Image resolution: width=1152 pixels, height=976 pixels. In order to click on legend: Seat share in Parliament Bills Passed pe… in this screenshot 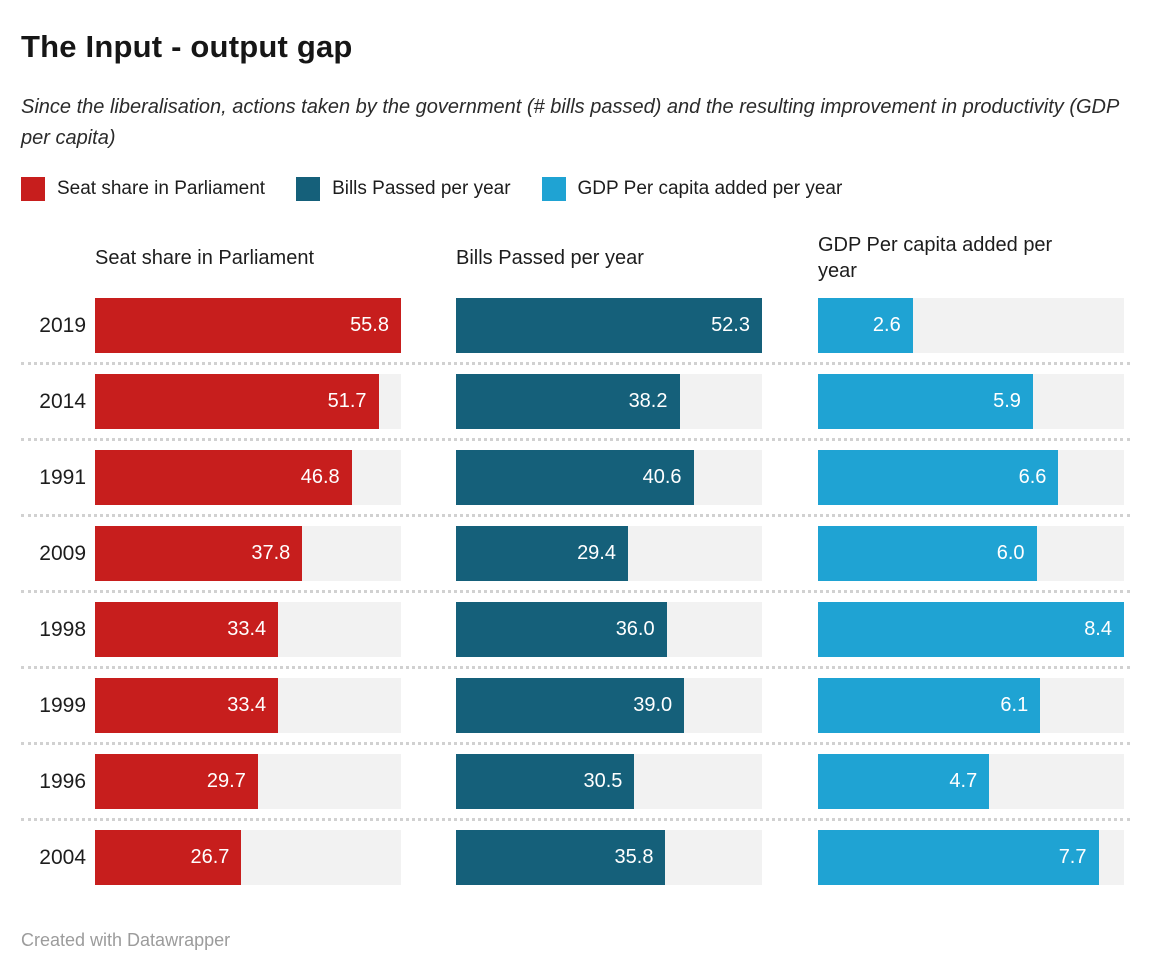, I will do `click(574, 189)`.